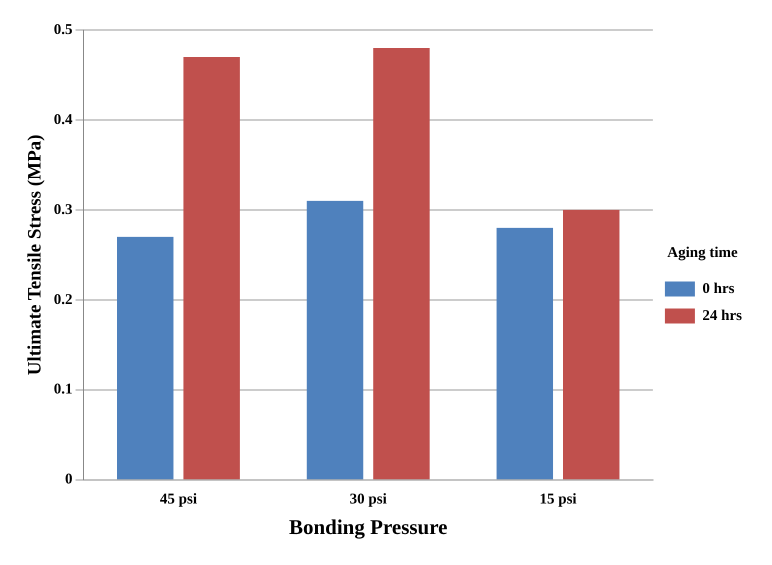 This screenshot has height=565, width=772. Describe the element at coordinates (558, 500) in the screenshot. I see `x-tick-label: 15 psi` at that location.